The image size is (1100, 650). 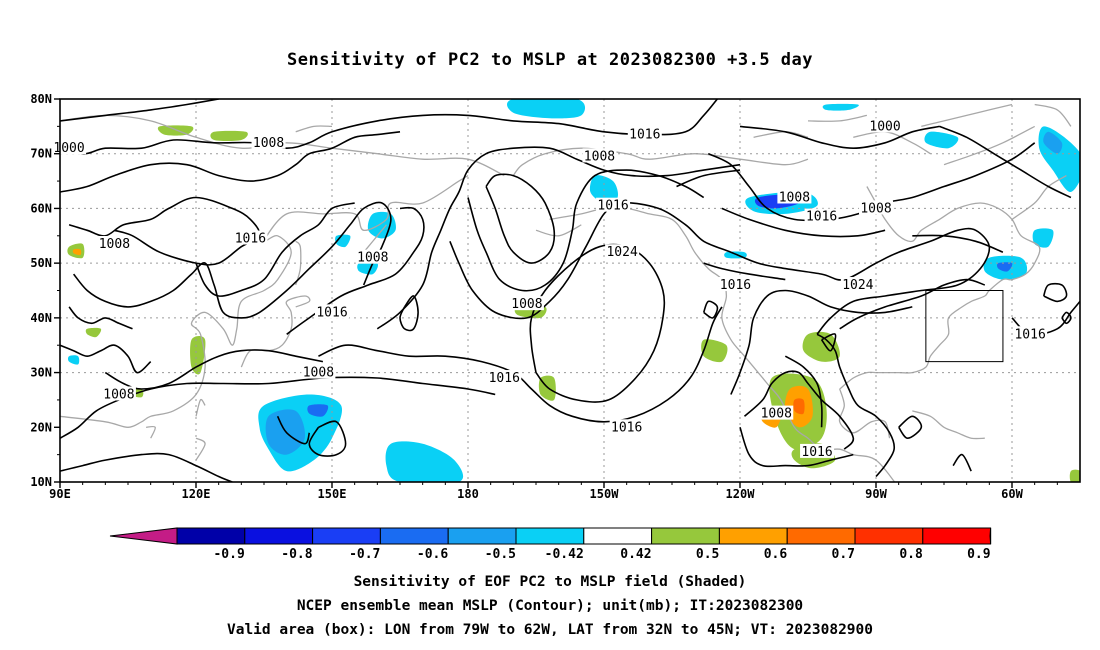 I want to click on colorbar-label: -0.5, so click(x=500, y=554).